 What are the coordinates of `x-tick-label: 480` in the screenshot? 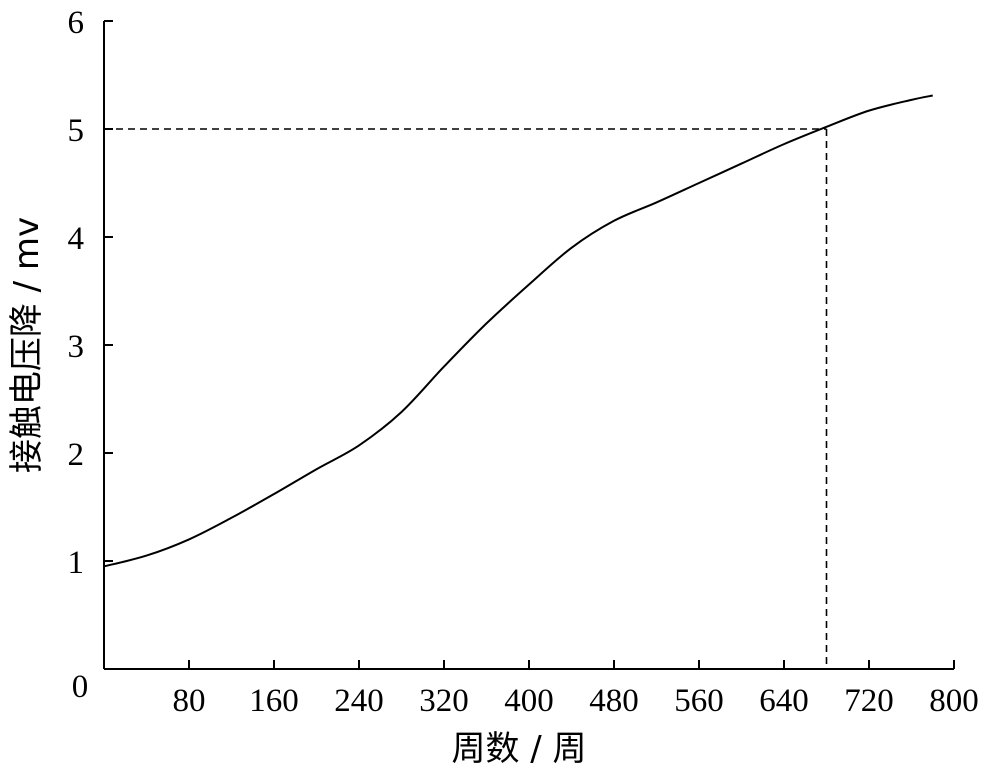 It's located at (614, 701).